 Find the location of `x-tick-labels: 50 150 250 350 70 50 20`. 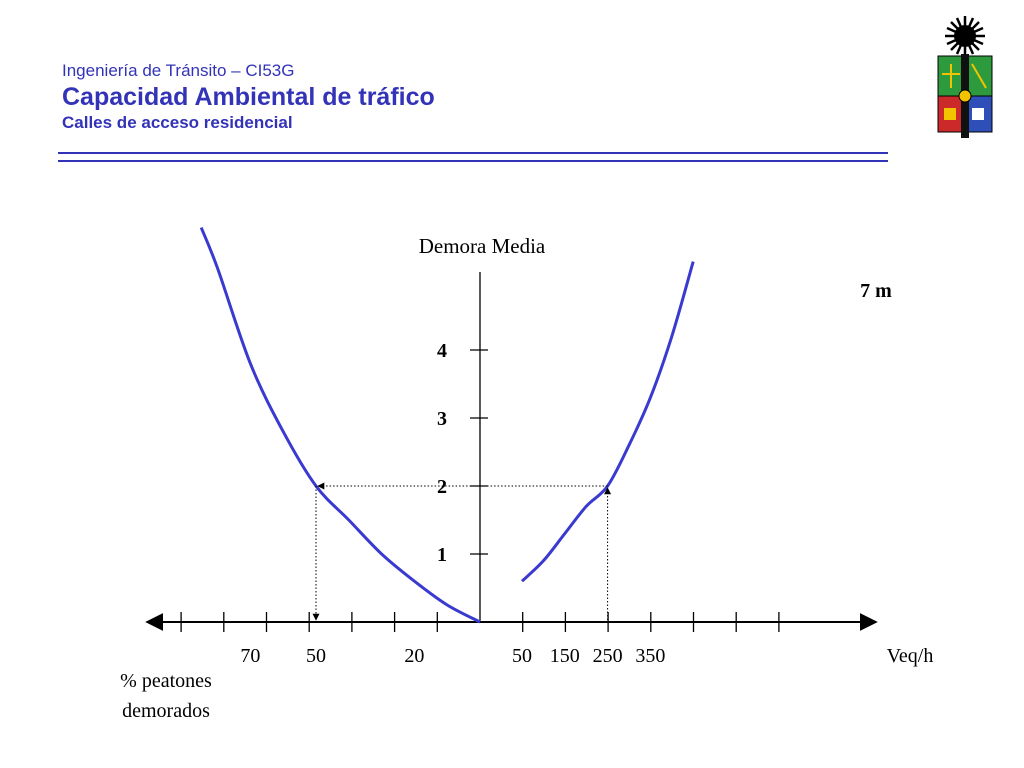

x-tick-labels: 50 150 250 350 70 50 20 is located at coordinates (452, 656).